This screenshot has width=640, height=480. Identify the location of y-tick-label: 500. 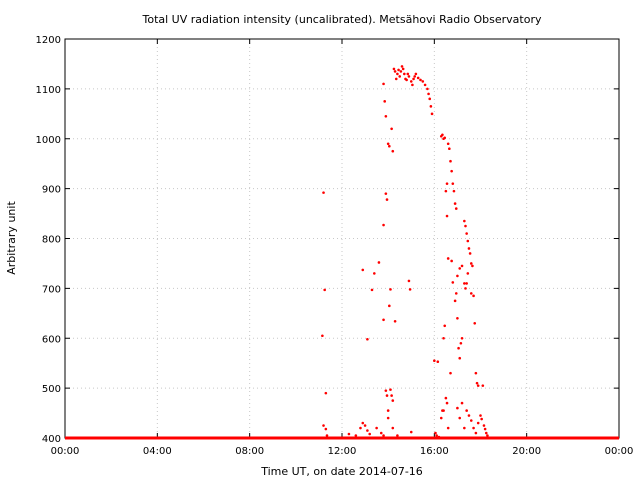
(51, 389).